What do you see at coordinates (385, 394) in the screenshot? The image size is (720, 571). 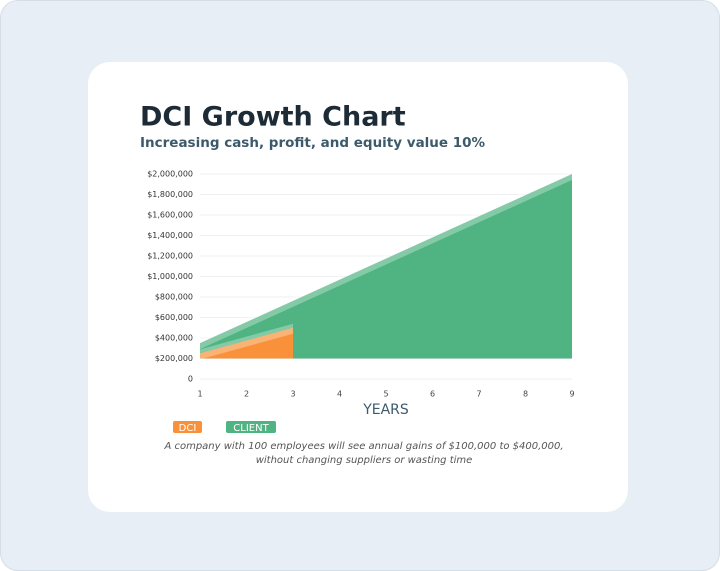 I see `x-tick-label: 5` at bounding box center [385, 394].